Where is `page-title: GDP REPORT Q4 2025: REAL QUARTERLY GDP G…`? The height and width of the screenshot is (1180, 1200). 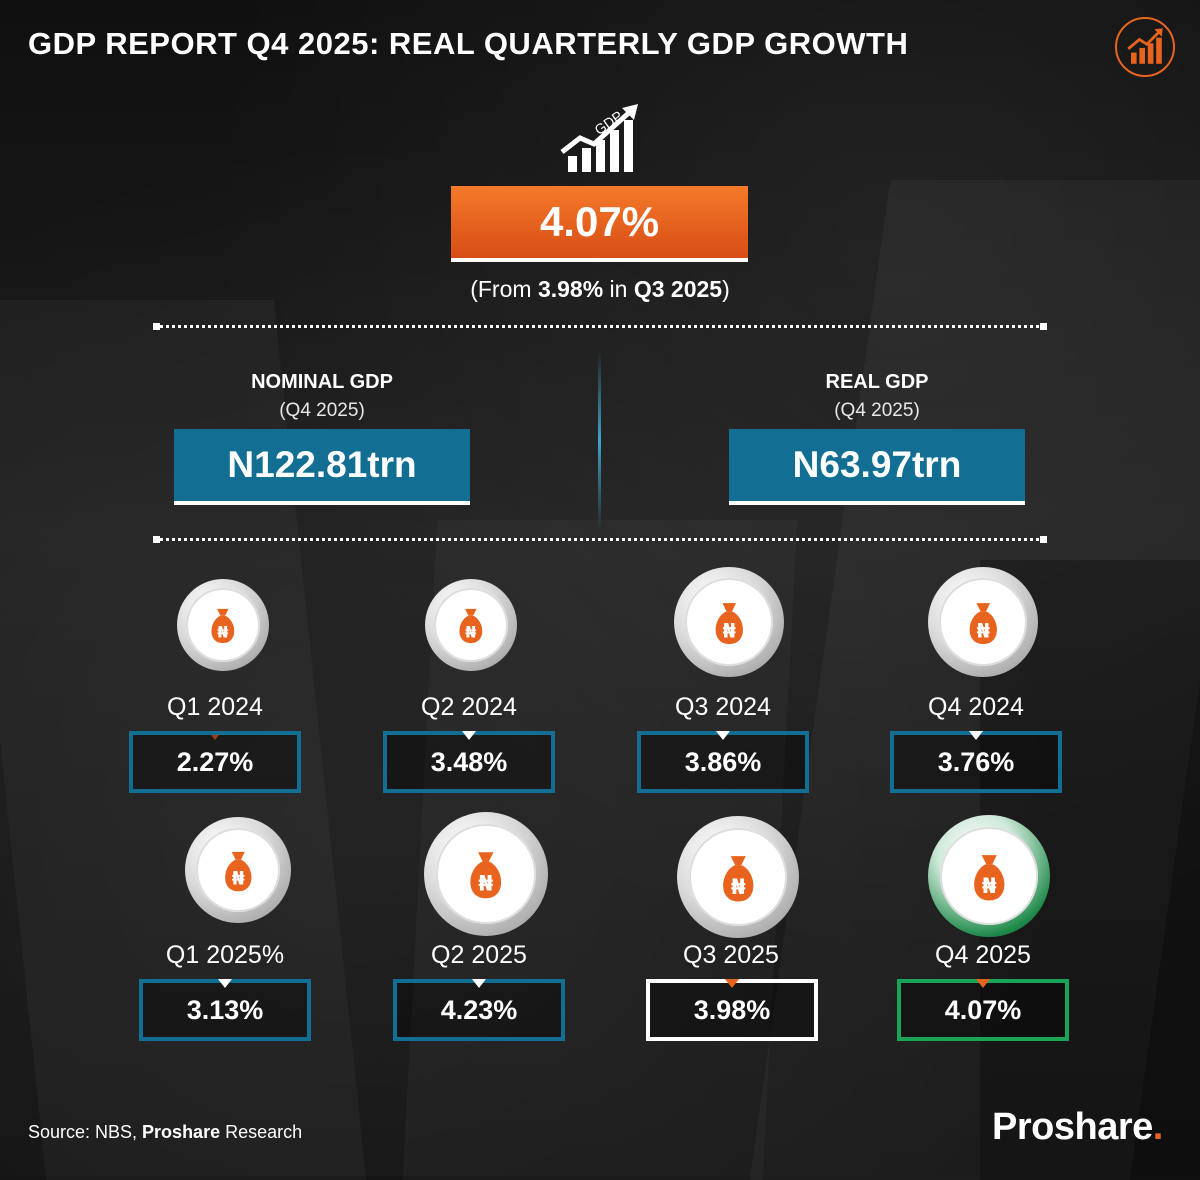 page-title: GDP REPORT Q4 2025: REAL QUARTERLY GDP G… is located at coordinates (468, 43).